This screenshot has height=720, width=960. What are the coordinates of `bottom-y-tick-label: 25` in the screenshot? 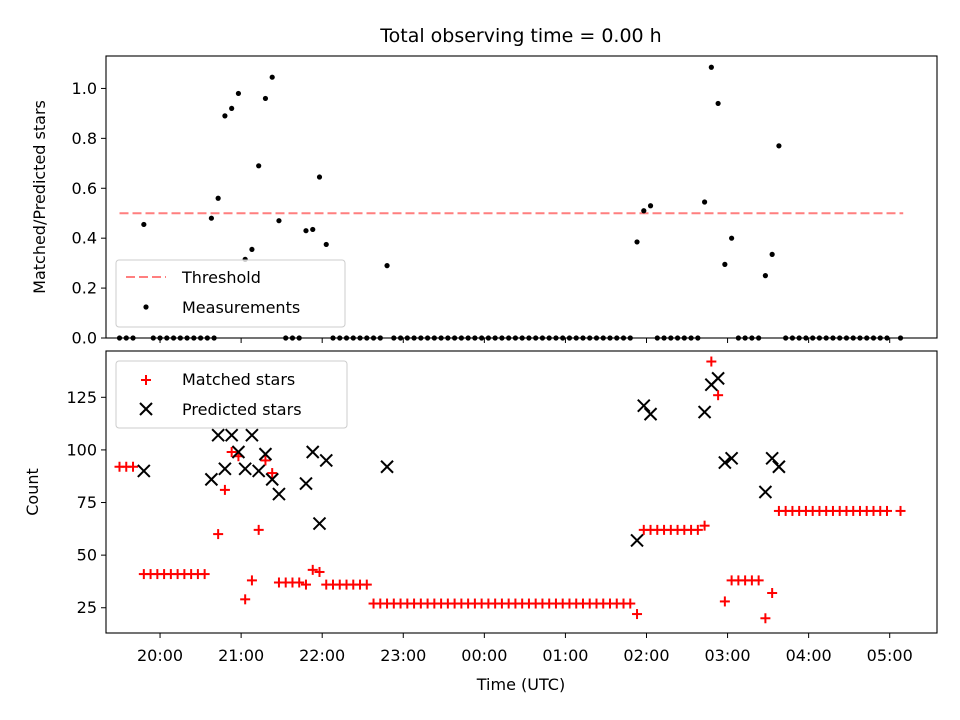 It's located at (87, 607).